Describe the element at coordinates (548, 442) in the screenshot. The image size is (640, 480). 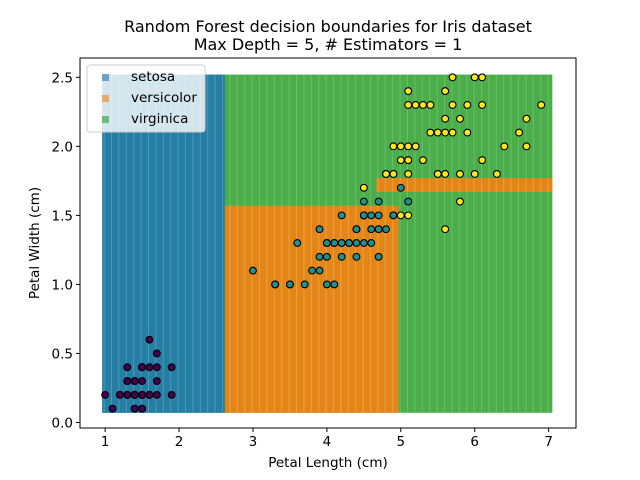
I see `x-tick-label: 7` at that location.